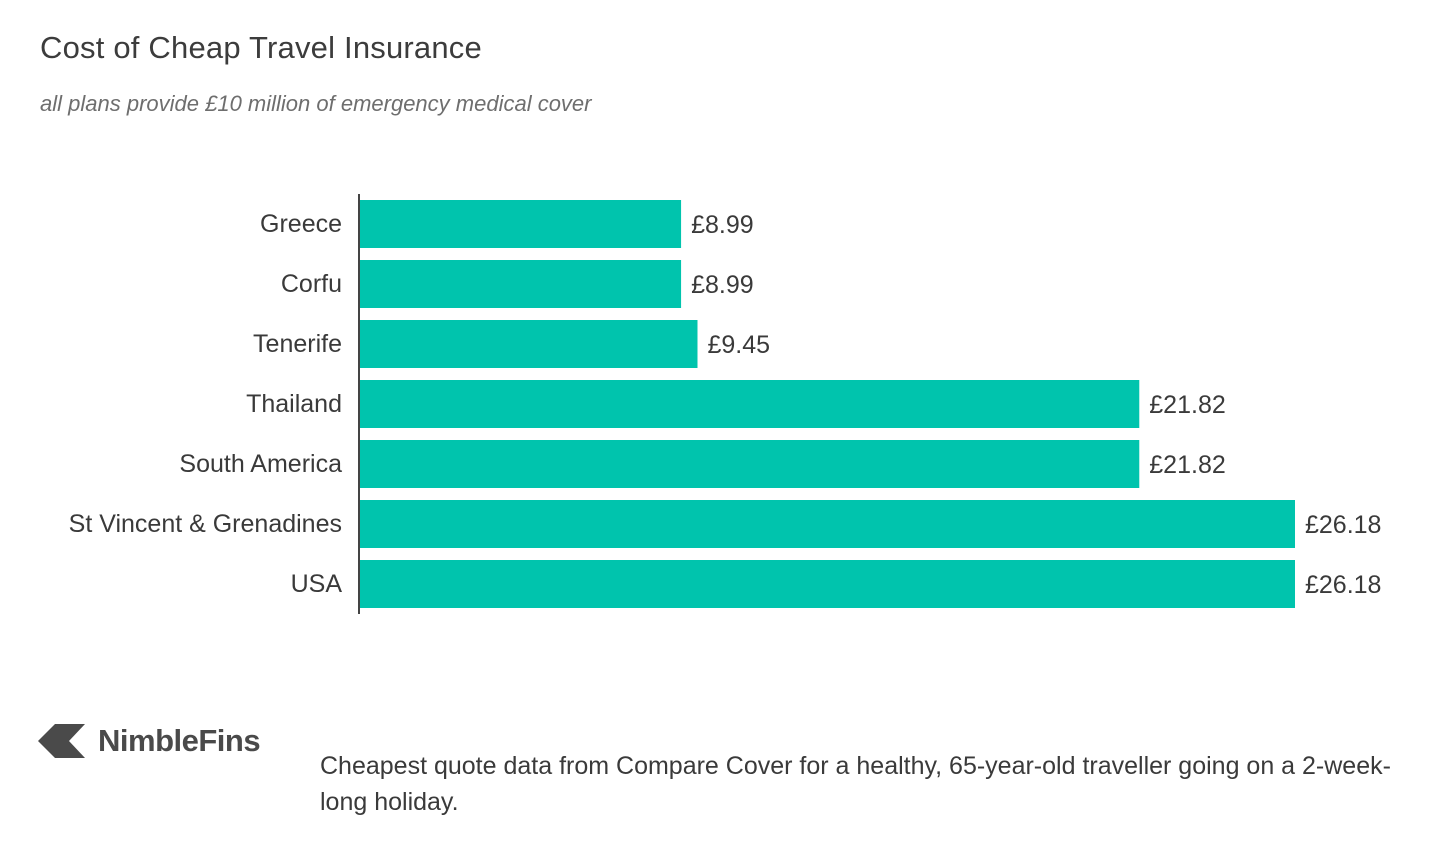  Describe the element at coordinates (297, 344) in the screenshot. I see `category-label: Tenerife` at that location.